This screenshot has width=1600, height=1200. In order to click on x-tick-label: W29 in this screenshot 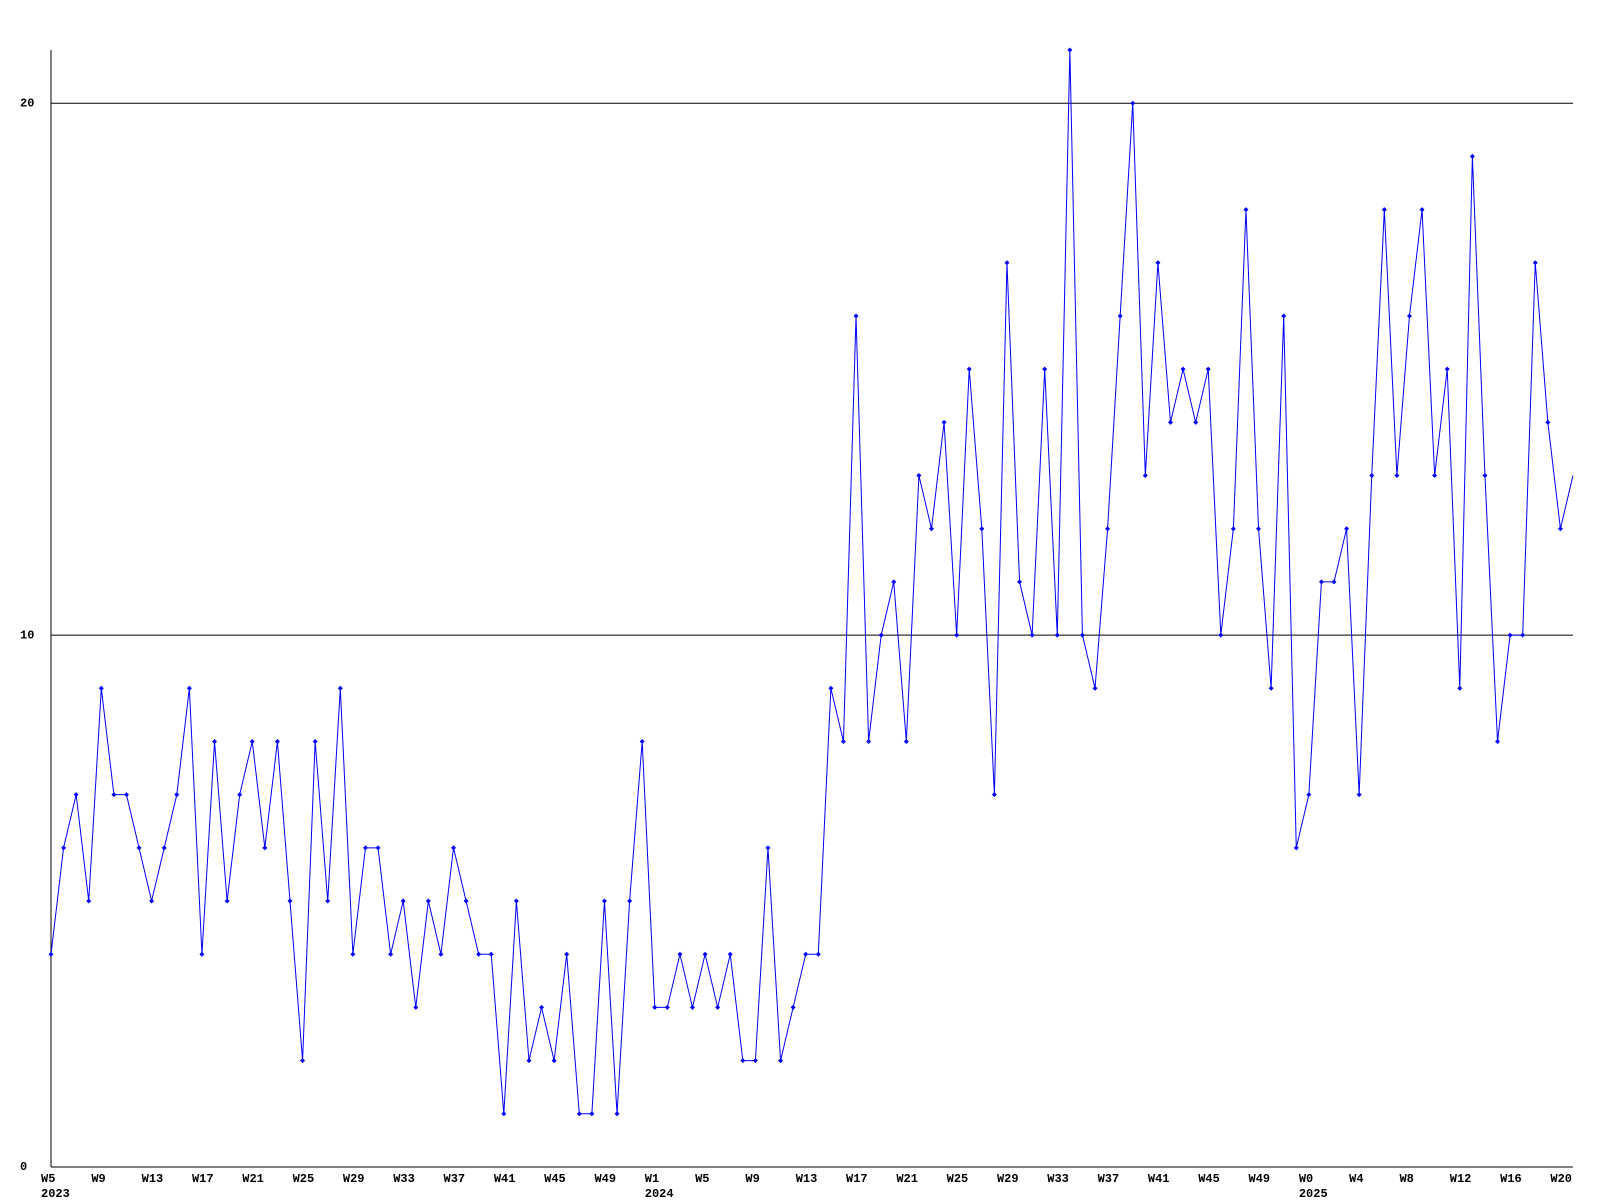, I will do `click(1008, 1179)`.